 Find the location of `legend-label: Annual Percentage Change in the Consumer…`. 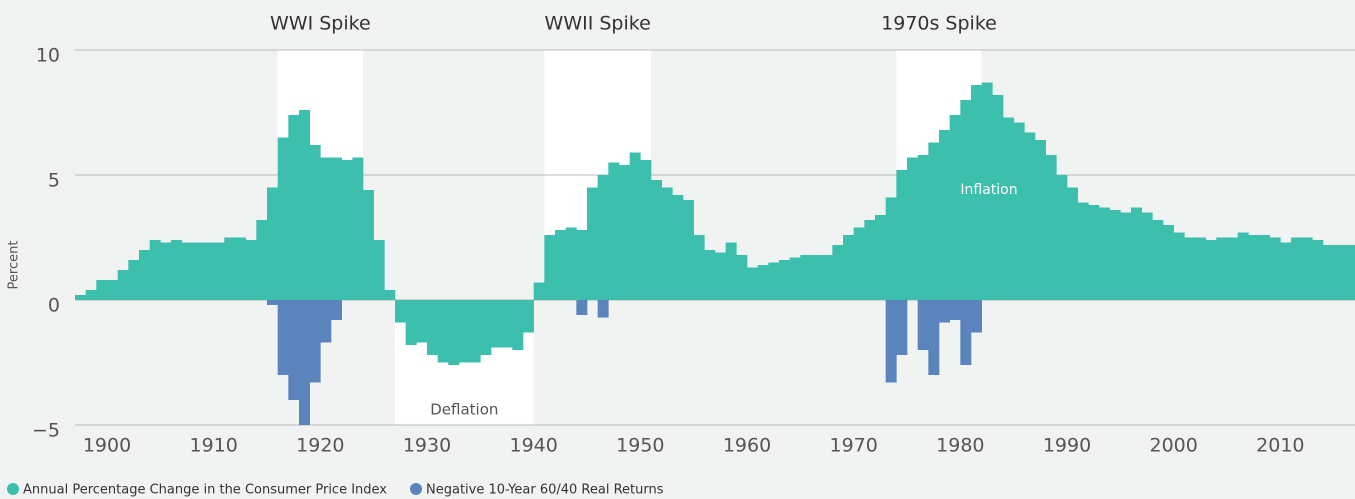

legend-label: Annual Percentage Change in the Consumer… is located at coordinates (205, 490).